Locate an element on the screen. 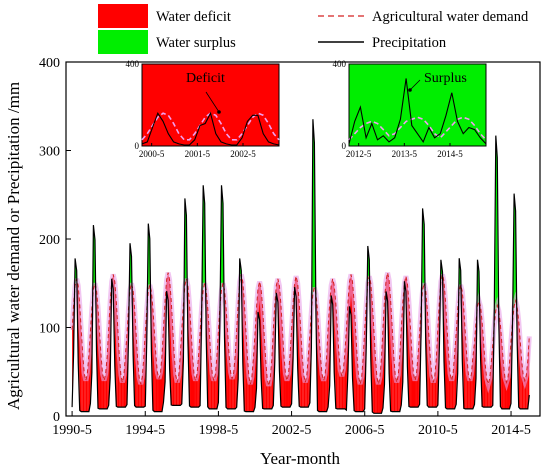 The height and width of the screenshot is (469, 550). y-tick-label: 200 is located at coordinates (49, 240).